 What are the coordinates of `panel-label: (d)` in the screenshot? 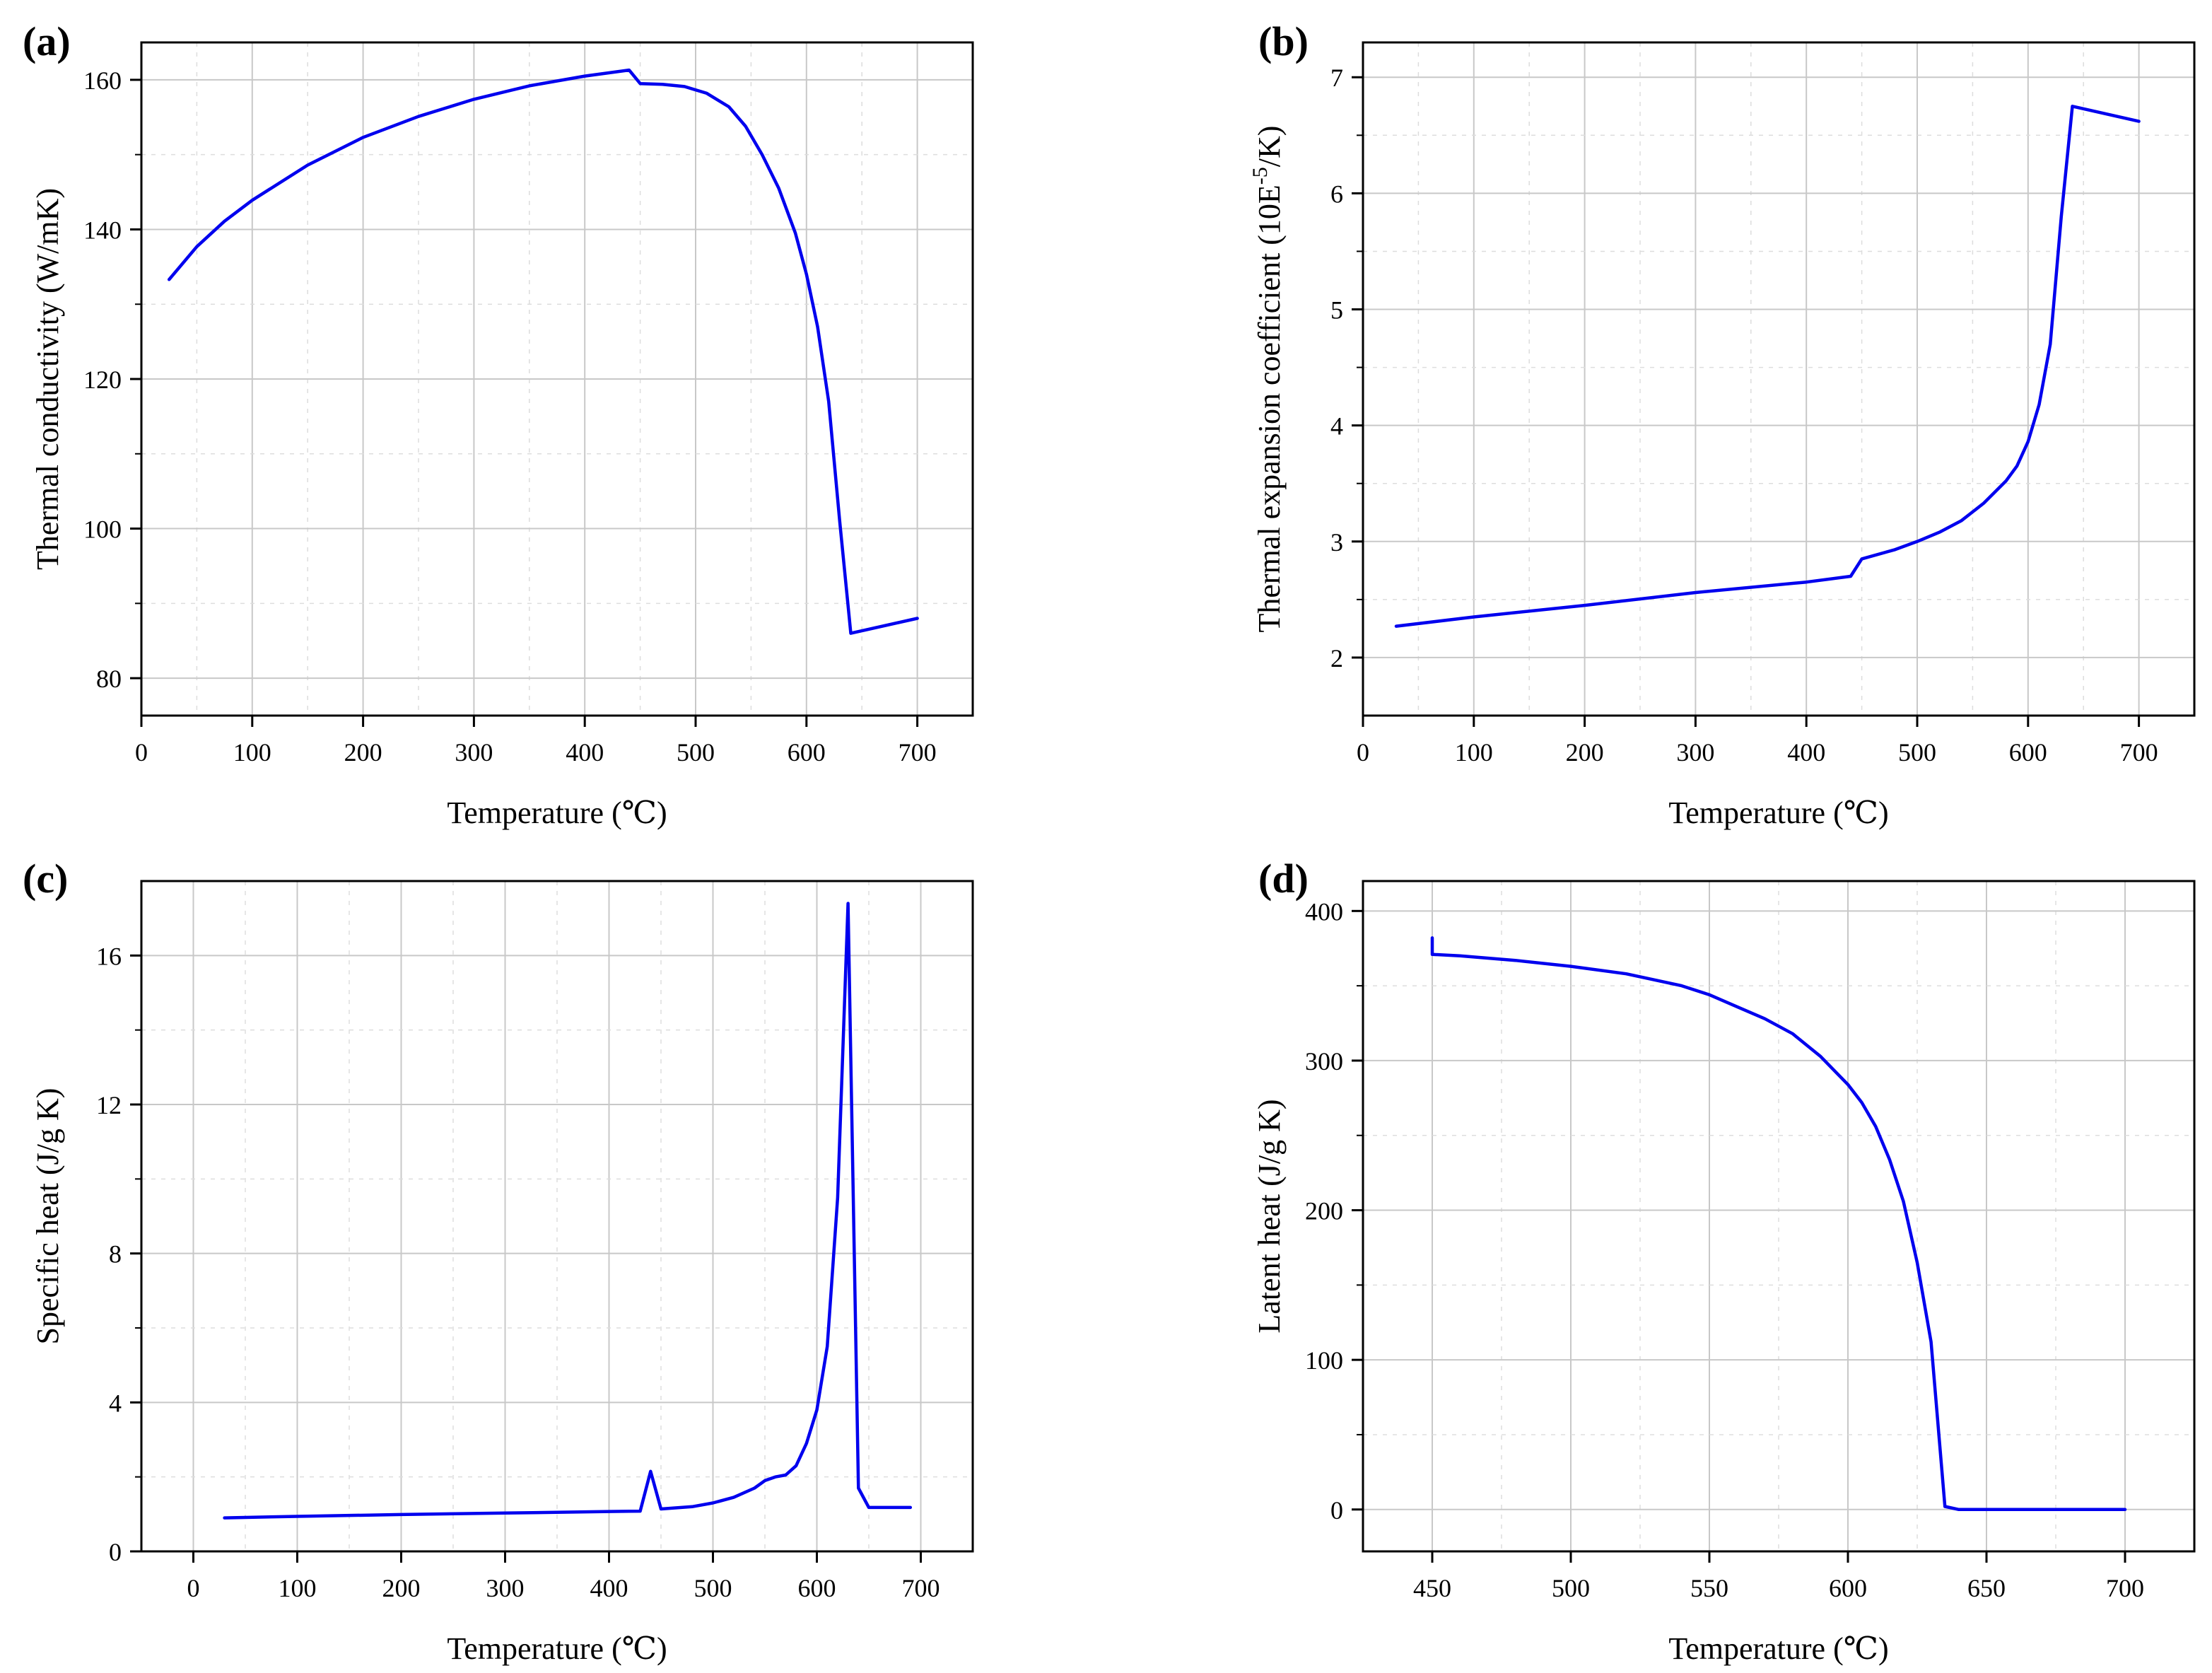 It's located at (1283, 879).